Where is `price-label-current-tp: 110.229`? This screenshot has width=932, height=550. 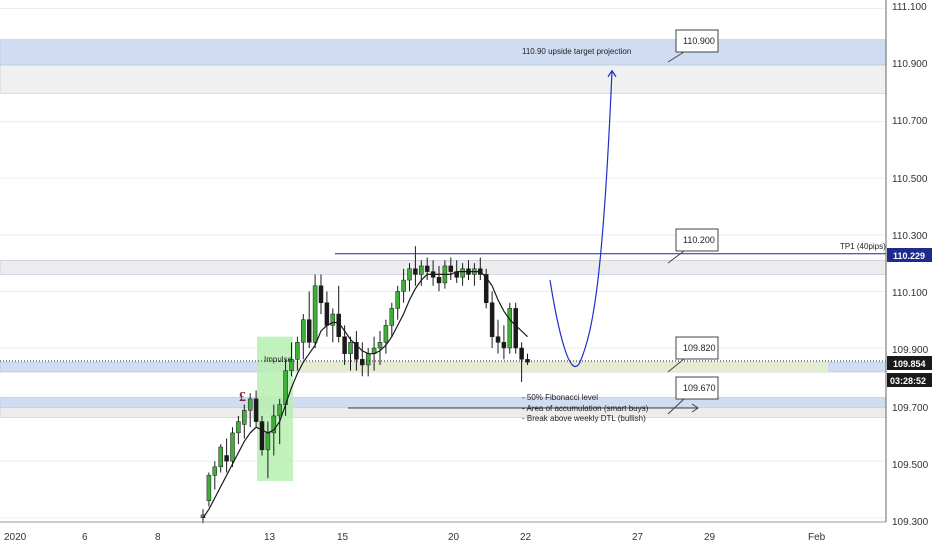 price-label-current-tp: 110.229 is located at coordinates (909, 255).